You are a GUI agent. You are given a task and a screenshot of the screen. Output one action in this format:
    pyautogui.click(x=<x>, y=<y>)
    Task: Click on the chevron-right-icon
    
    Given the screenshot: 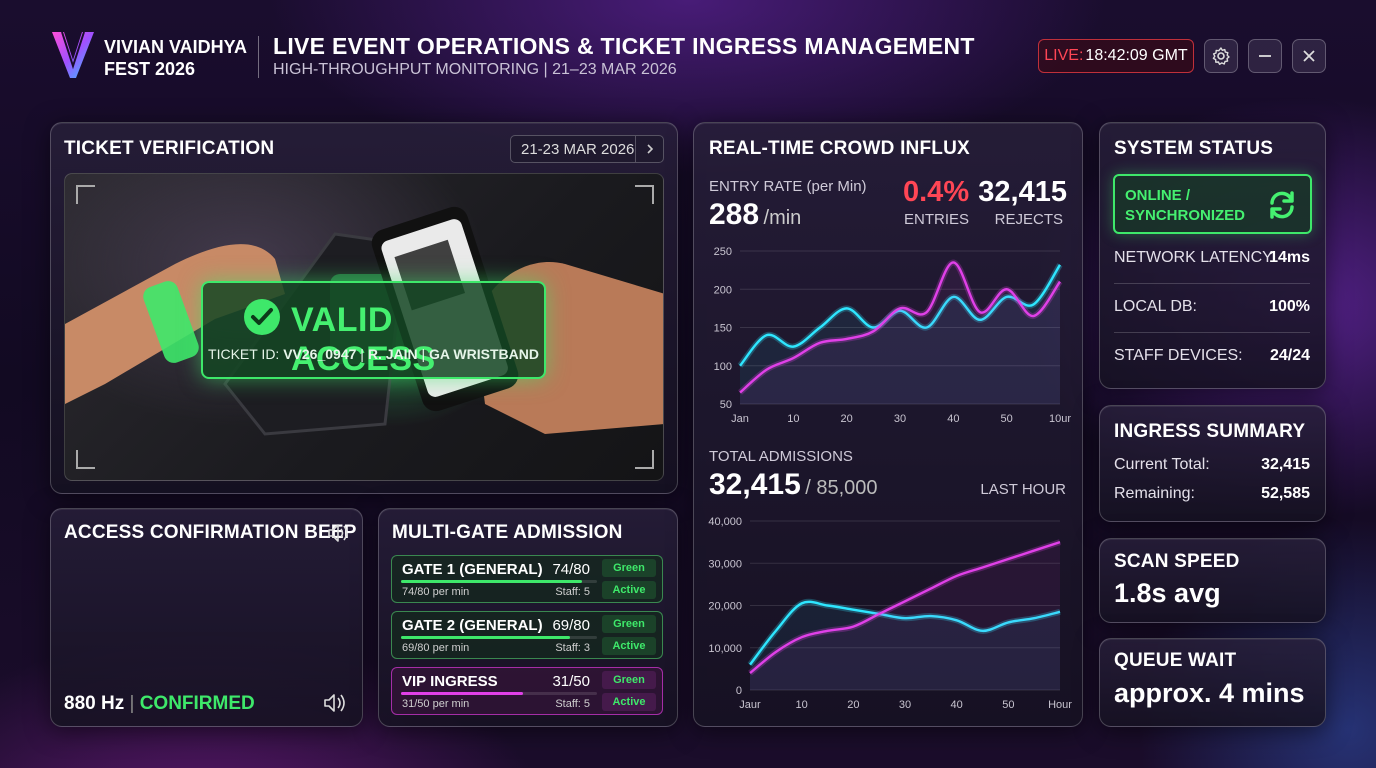 What is the action you would take?
    pyautogui.click(x=649, y=149)
    